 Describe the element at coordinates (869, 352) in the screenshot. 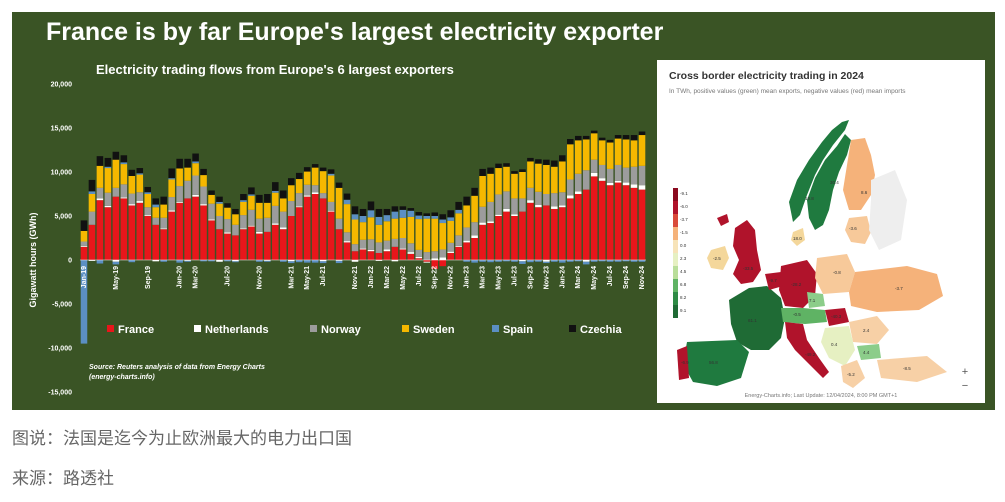

I see `map-region-bulgaria` at that location.